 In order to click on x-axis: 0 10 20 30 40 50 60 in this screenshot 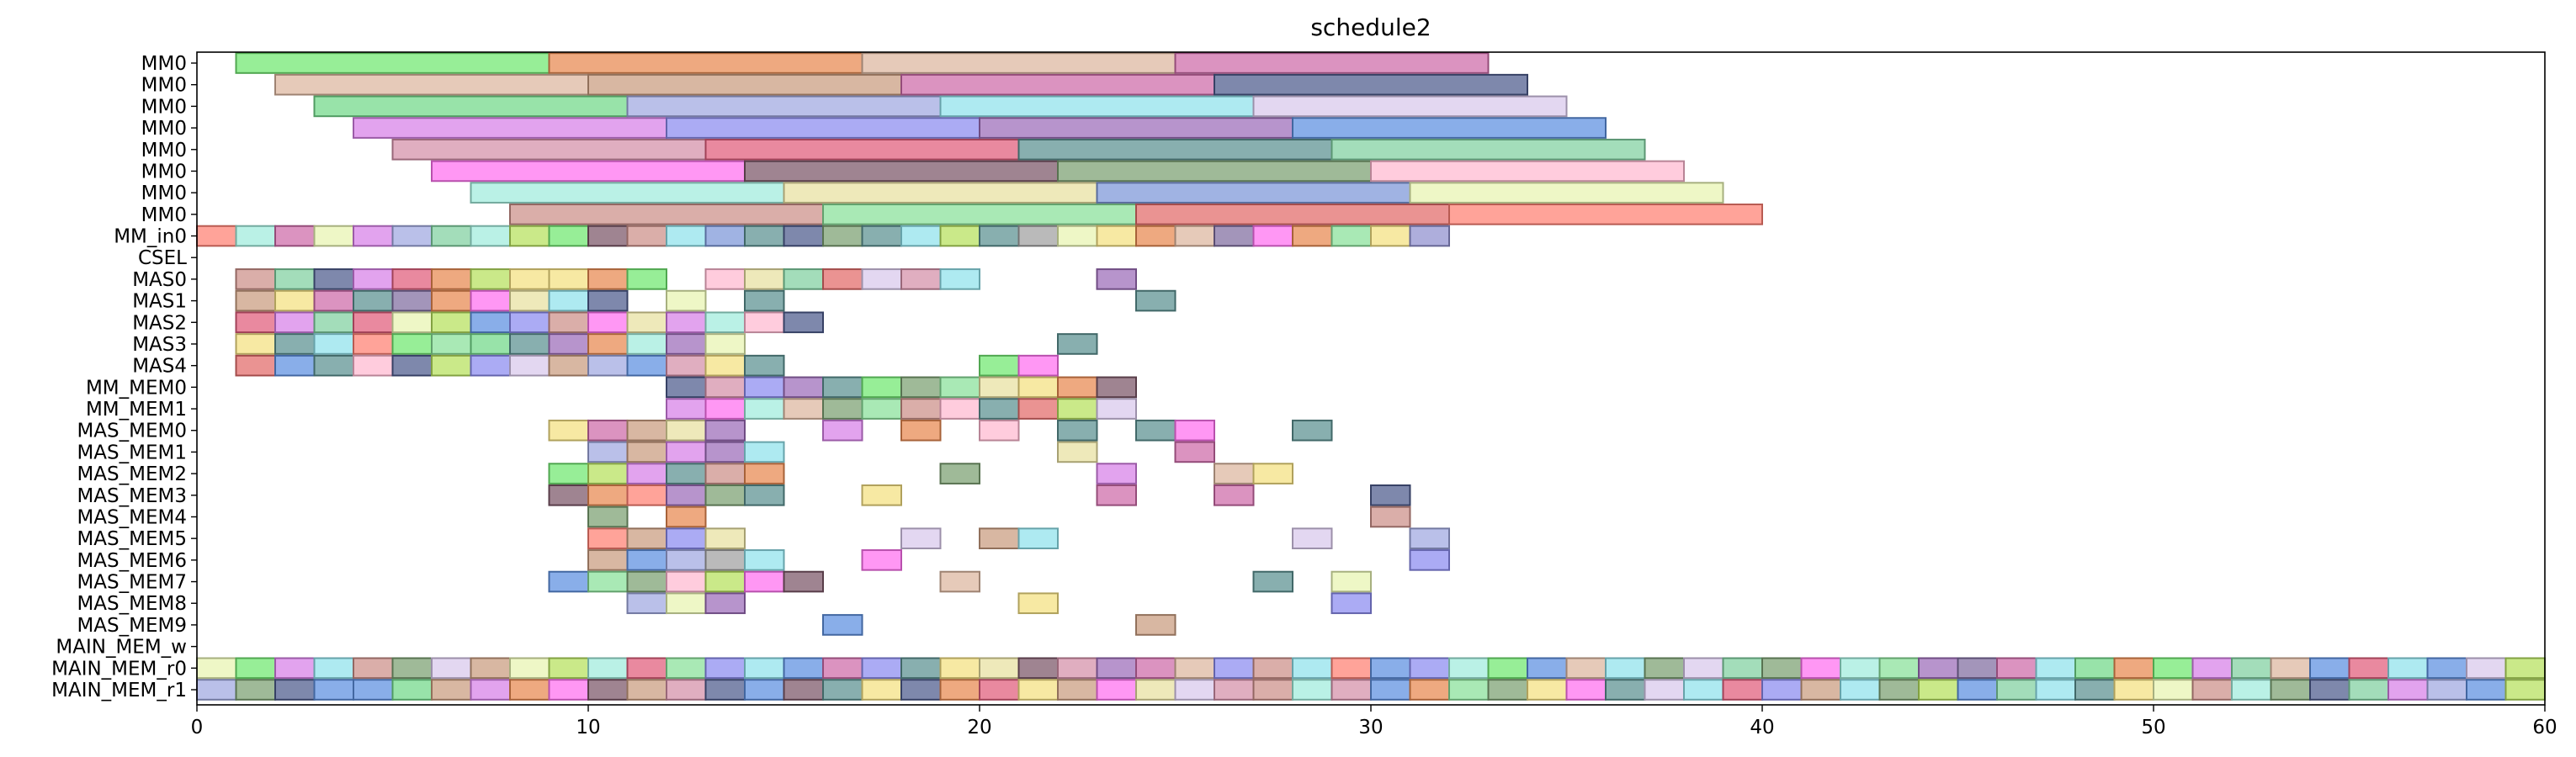, I will do `click(1374, 722)`.